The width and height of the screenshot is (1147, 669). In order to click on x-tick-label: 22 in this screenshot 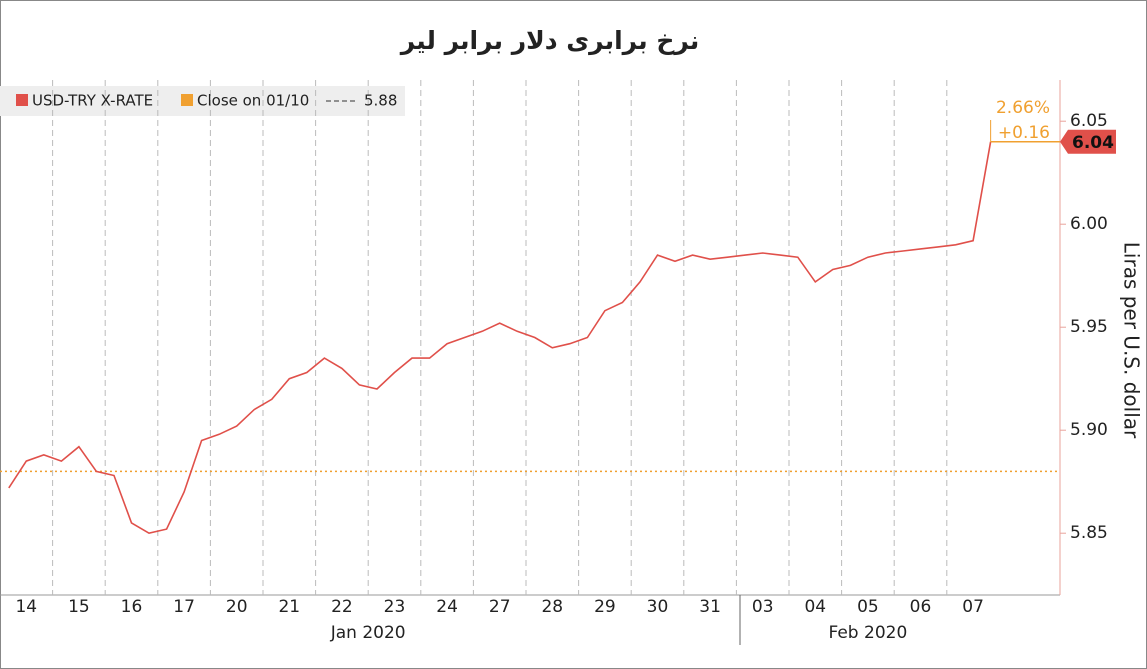, I will do `click(342, 607)`.